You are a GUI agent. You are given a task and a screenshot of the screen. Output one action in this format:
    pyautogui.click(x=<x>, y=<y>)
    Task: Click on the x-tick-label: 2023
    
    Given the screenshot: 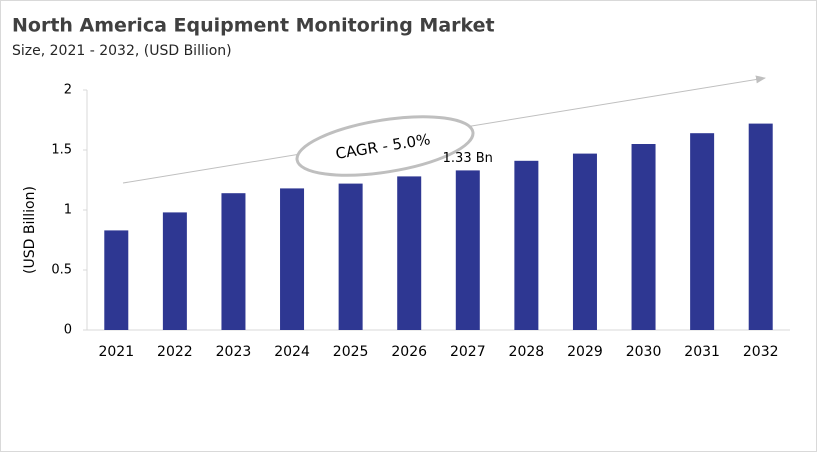 What is the action you would take?
    pyautogui.click(x=234, y=352)
    